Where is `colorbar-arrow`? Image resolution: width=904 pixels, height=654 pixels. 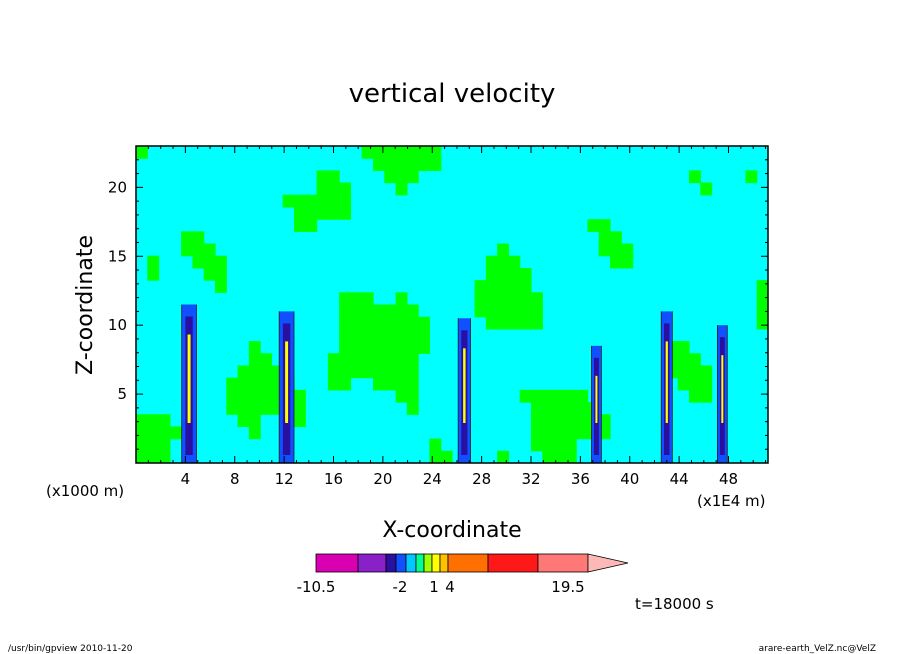 colorbar-arrow is located at coordinates (608, 563).